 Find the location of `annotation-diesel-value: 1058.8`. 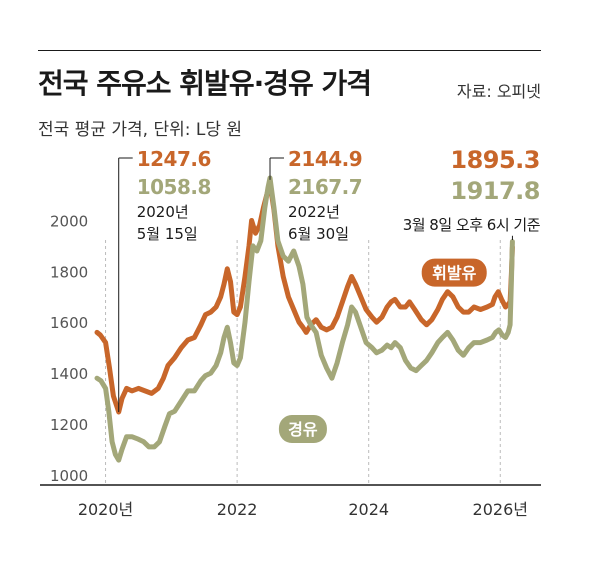

annotation-diesel-value: 1058.8 is located at coordinates (174, 187).